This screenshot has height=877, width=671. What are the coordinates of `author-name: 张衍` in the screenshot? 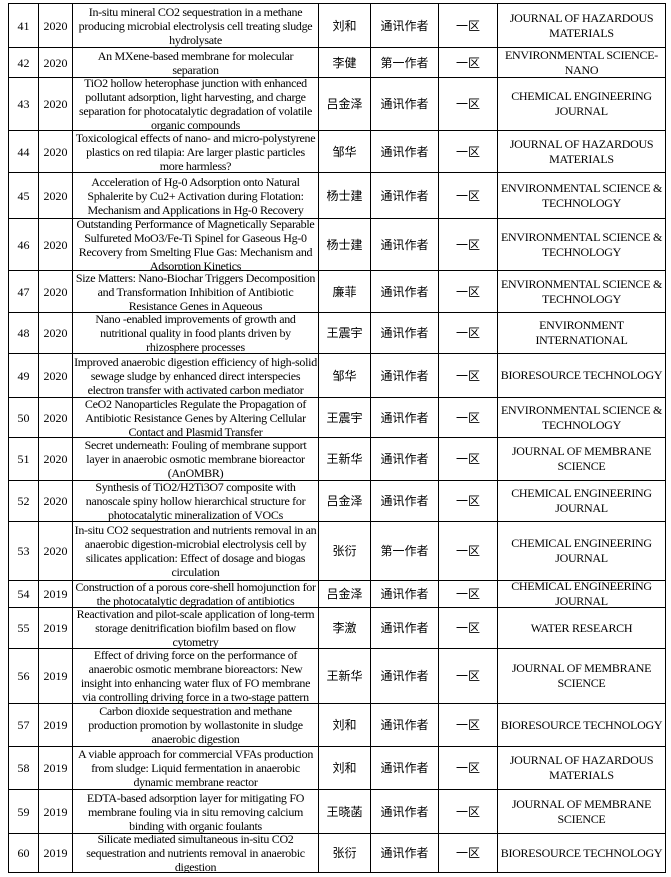 It's located at (344, 551).